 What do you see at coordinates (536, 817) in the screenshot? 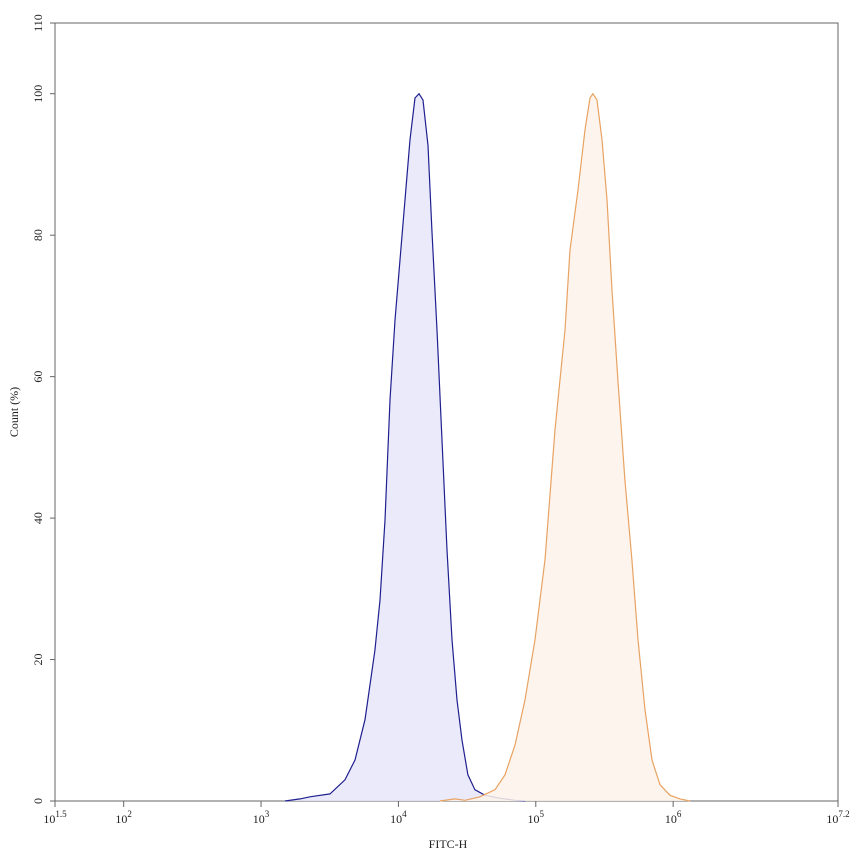
I see `x-tick-label: 10⁵` at bounding box center [536, 817].